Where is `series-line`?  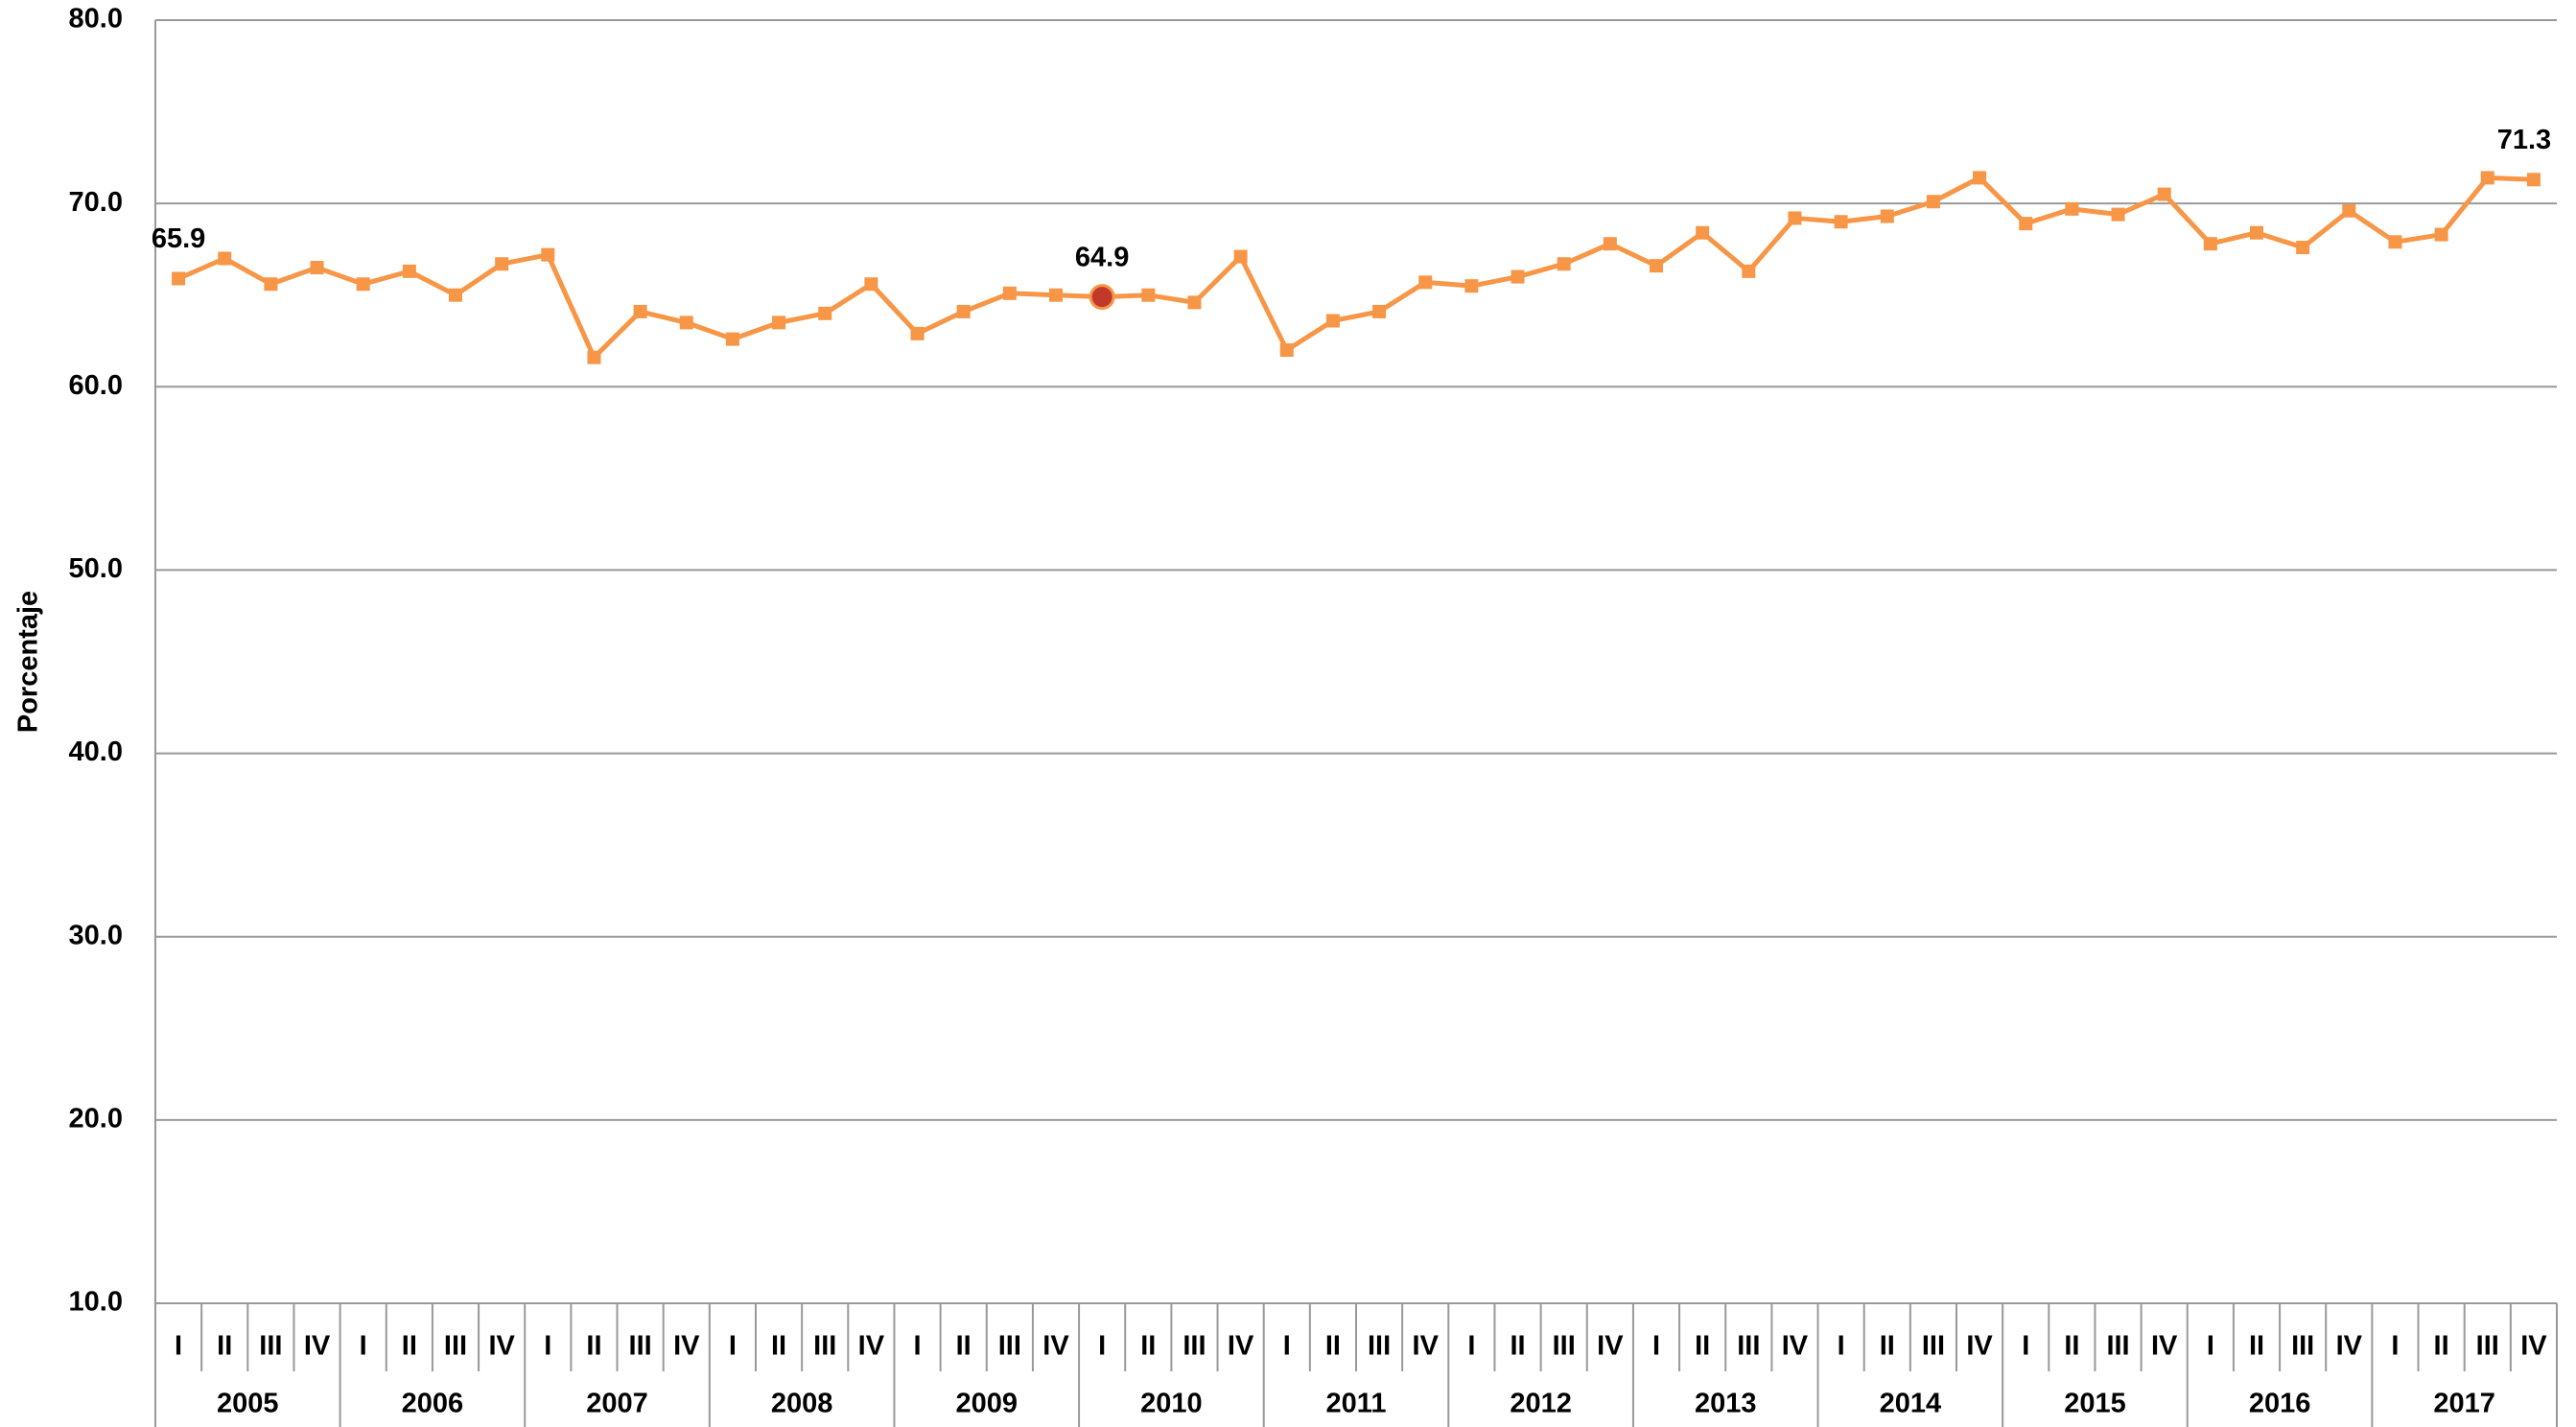 series-line is located at coordinates (1356, 268).